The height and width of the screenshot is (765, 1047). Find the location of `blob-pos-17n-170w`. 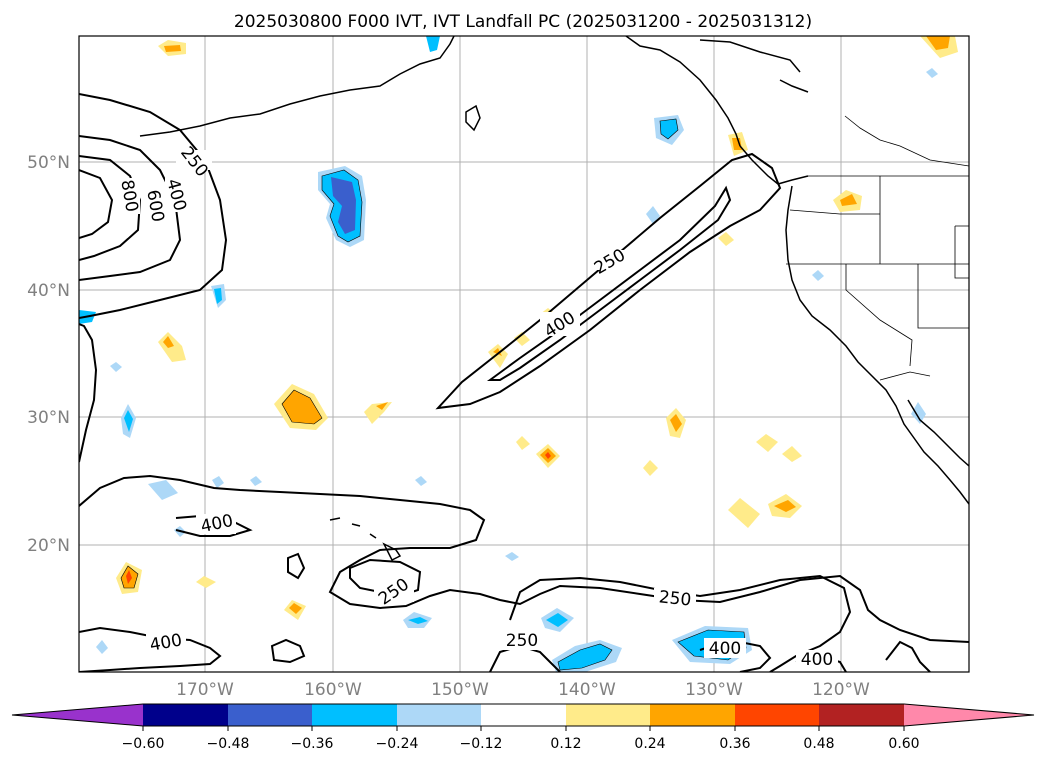

blob-pos-17n-170w is located at coordinates (206, 582).